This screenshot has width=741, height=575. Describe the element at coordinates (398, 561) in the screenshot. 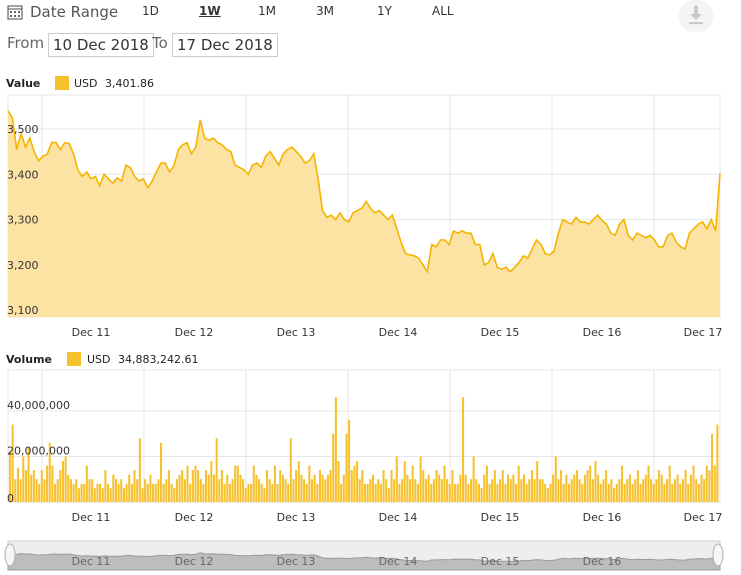

I see `navigator-label: Dec 14` at that location.